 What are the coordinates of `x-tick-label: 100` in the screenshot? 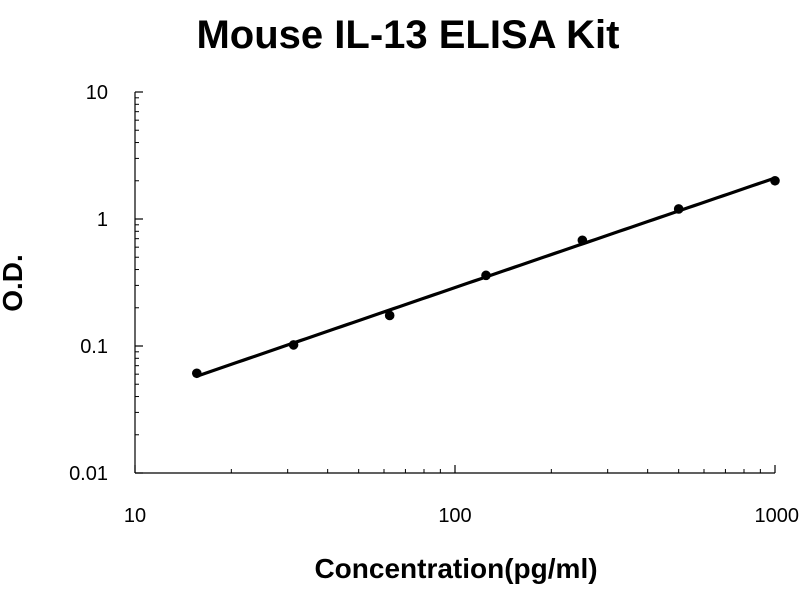 It's located at (454, 516).